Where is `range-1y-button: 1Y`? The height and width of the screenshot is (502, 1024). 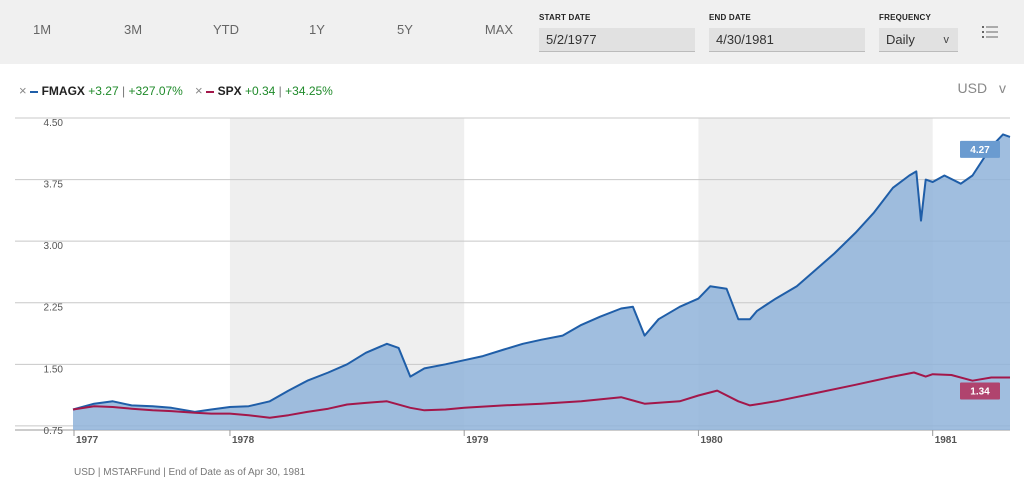
range-1y-button: 1Y is located at coordinates (317, 29).